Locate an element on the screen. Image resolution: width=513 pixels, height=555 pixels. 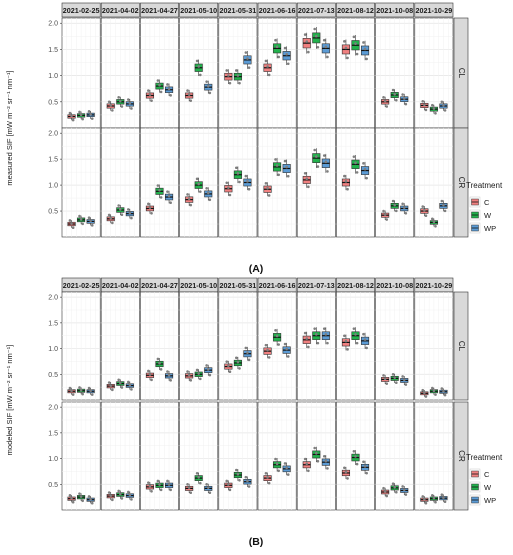
y-tick-label: 0.5 is located at coordinates (53, 102).